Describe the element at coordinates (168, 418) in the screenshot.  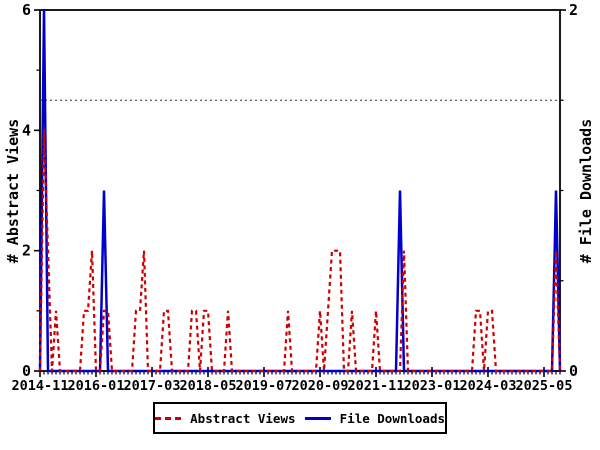
I see `abstract-views-line-sample` at that location.